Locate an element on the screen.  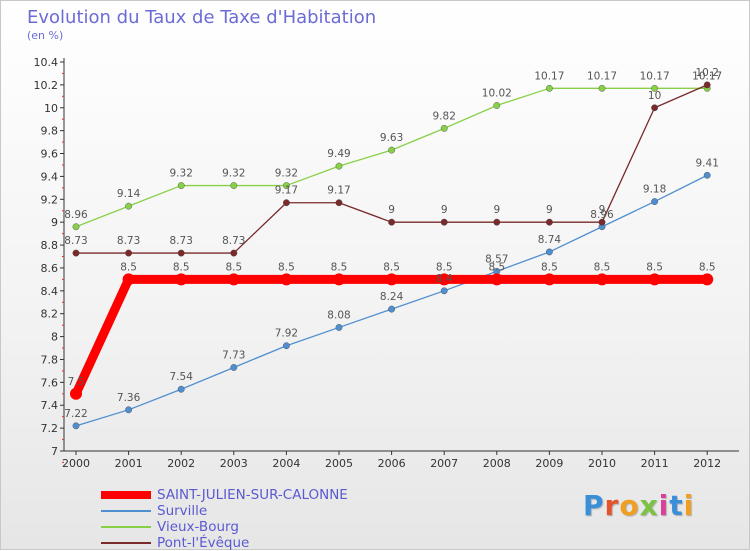
data-label: 9.17 is located at coordinates (338, 191).